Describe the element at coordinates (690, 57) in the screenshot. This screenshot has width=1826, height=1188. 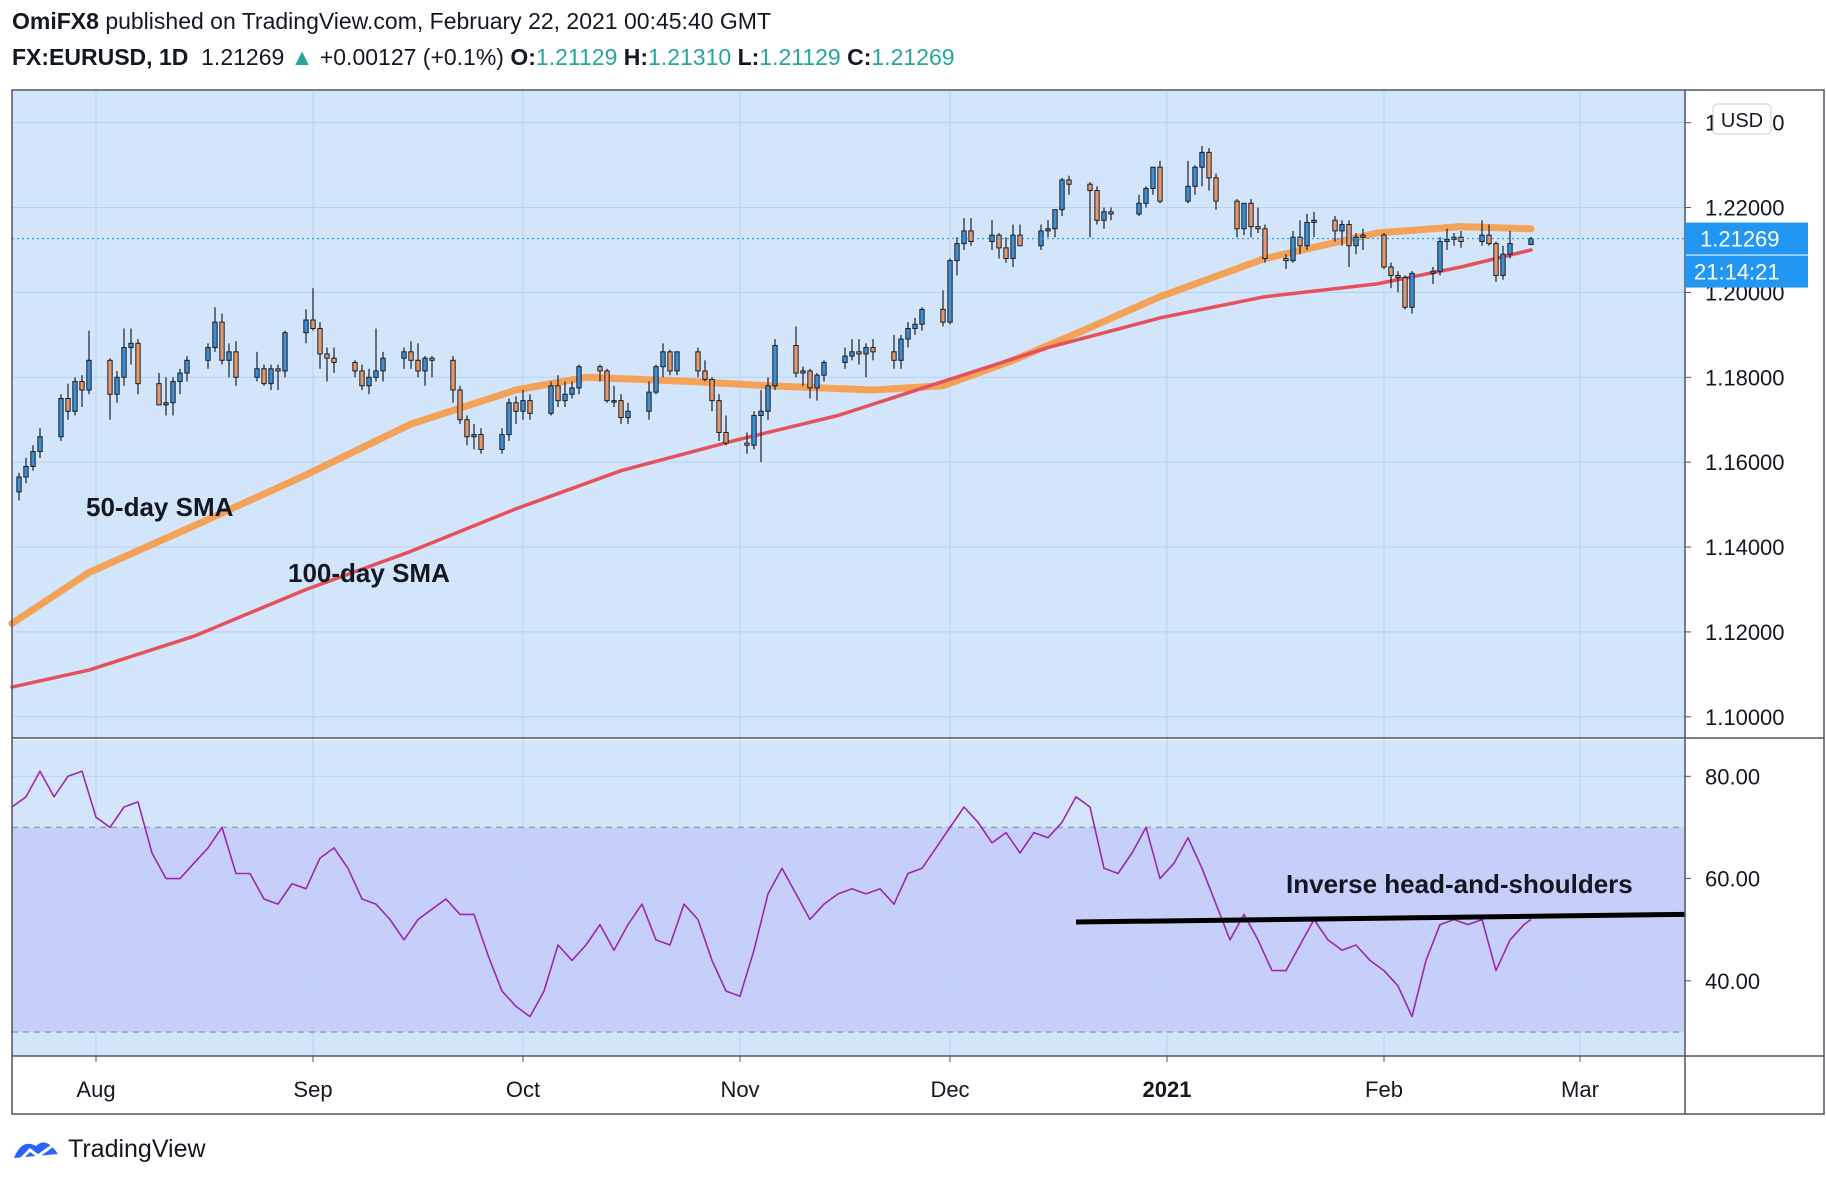
I see `high-value: 1.21310` at that location.